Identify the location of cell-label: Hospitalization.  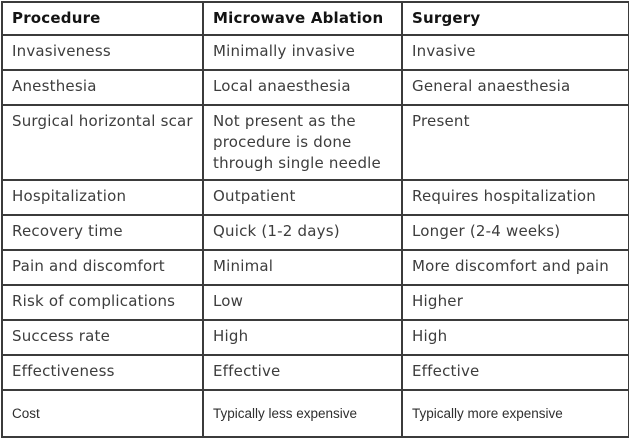
(102, 197).